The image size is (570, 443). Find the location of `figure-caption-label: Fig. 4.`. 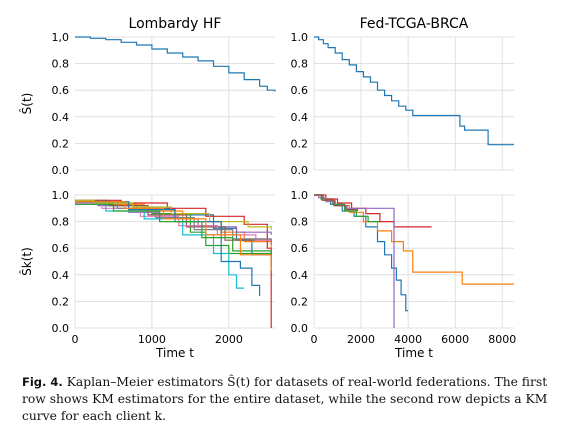

figure-caption-label: Fig. 4. is located at coordinates (42, 382).